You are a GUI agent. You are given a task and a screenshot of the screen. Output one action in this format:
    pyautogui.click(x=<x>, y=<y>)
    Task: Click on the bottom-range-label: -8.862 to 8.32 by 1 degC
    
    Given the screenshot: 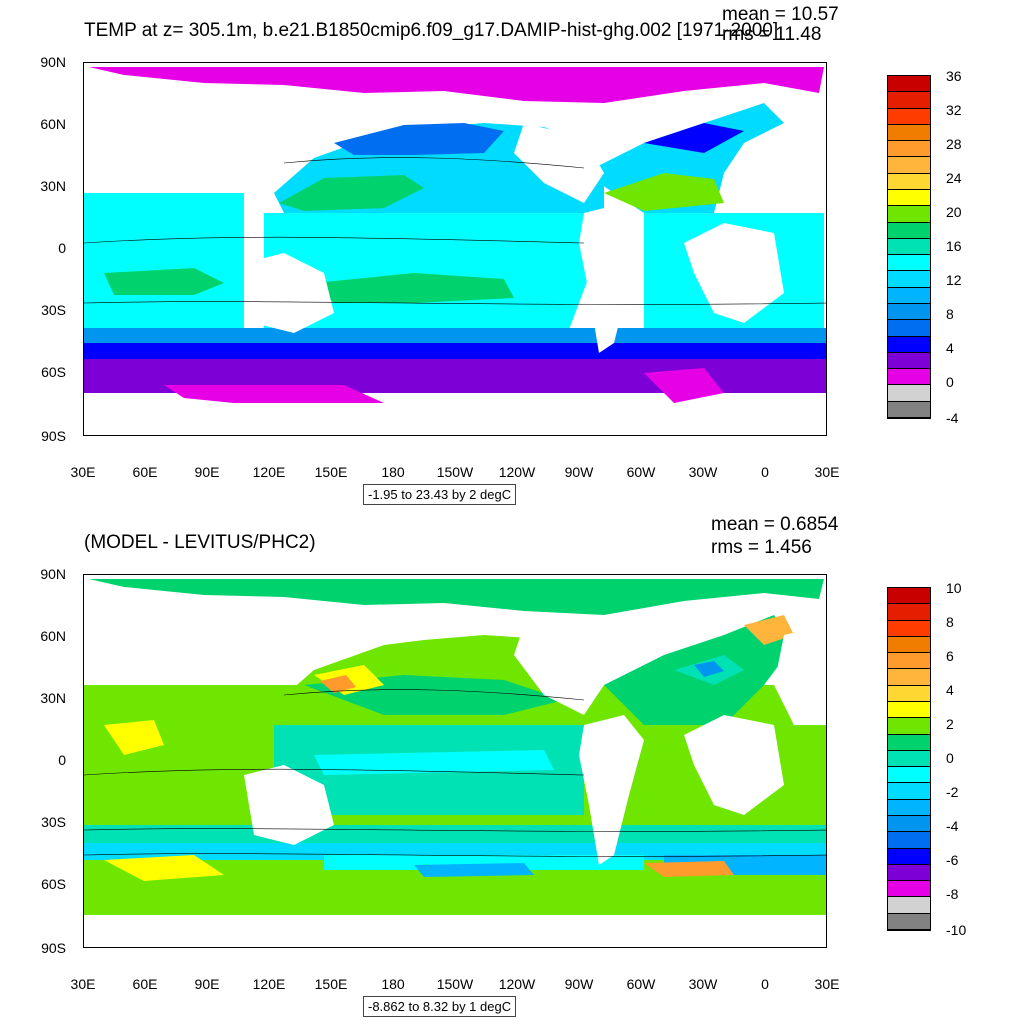 What is the action you would take?
    pyautogui.click(x=440, y=1006)
    